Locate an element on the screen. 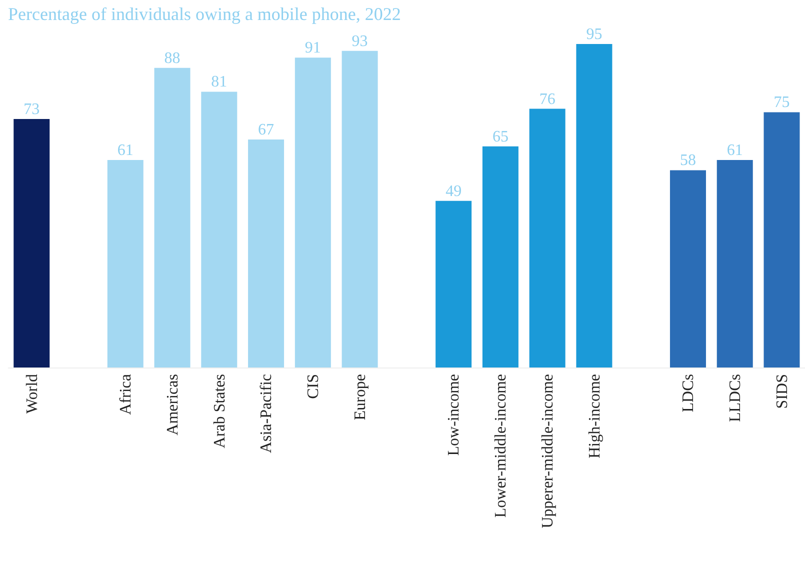 Image resolution: width=805 pixels, height=574 pixels. x-tick-label: Lower-middle-income is located at coordinates (501, 446).